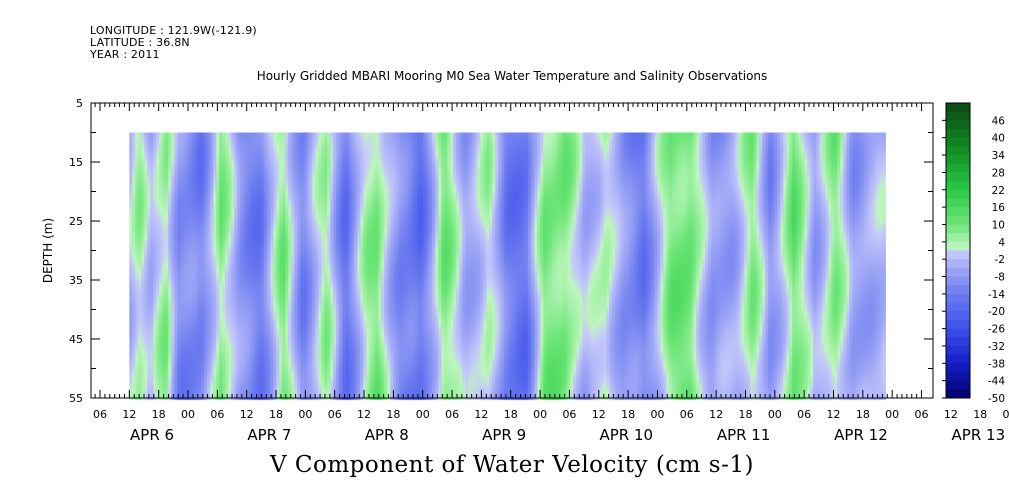 This screenshot has width=1009, height=504. Describe the element at coordinates (125, 55) in the screenshot. I see `year-label: YEAR : 2011` at that location.